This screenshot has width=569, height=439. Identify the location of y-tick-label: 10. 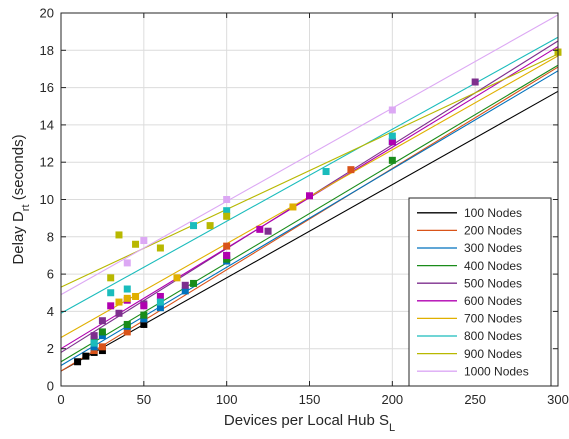
(47, 199).